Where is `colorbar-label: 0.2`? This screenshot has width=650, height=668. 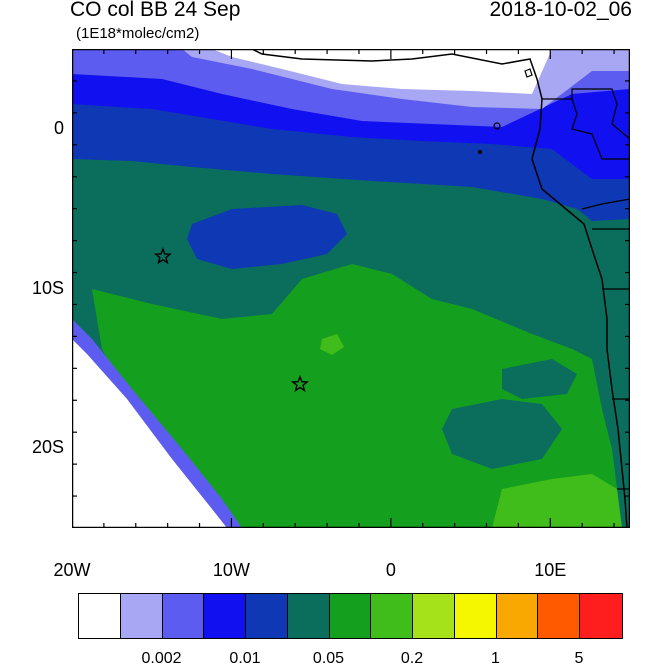
colorbar-label: 0.2 is located at coordinates (412, 658).